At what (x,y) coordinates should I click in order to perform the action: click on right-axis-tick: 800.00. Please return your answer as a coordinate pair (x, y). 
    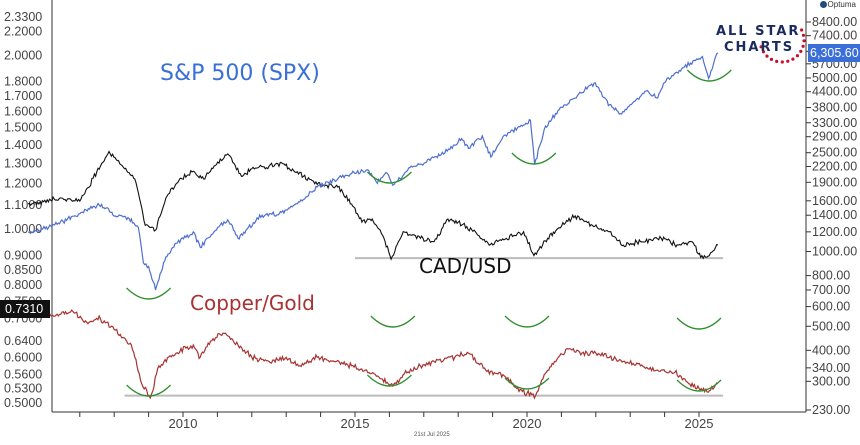
    Looking at the image, I should click on (831, 276).